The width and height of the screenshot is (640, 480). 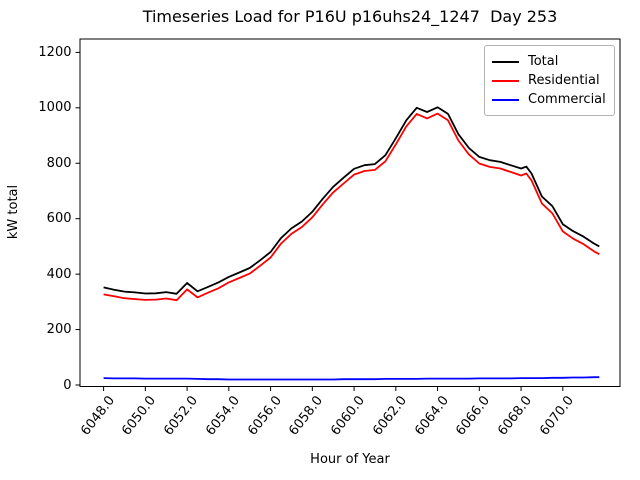 I want to click on legend-label-residential: Residential, so click(x=564, y=80).